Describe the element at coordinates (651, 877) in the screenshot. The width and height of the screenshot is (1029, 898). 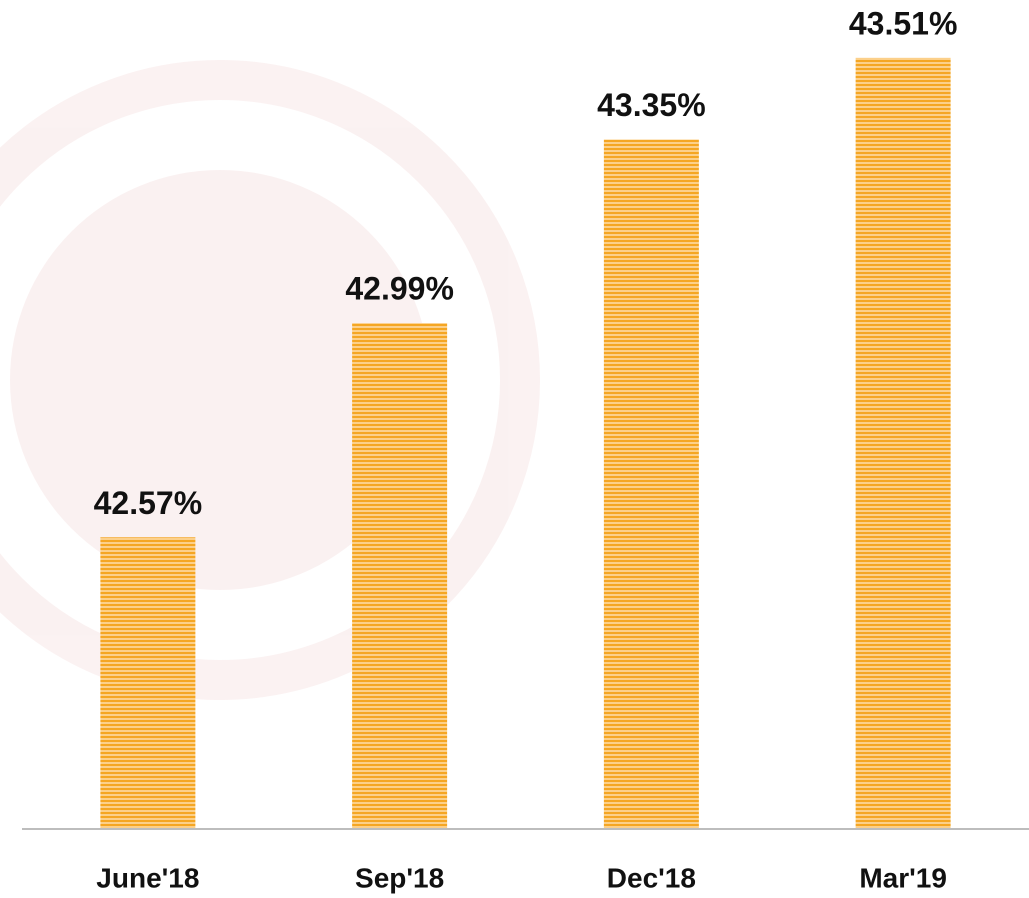
I see `x-tick-label: Dec'18` at that location.